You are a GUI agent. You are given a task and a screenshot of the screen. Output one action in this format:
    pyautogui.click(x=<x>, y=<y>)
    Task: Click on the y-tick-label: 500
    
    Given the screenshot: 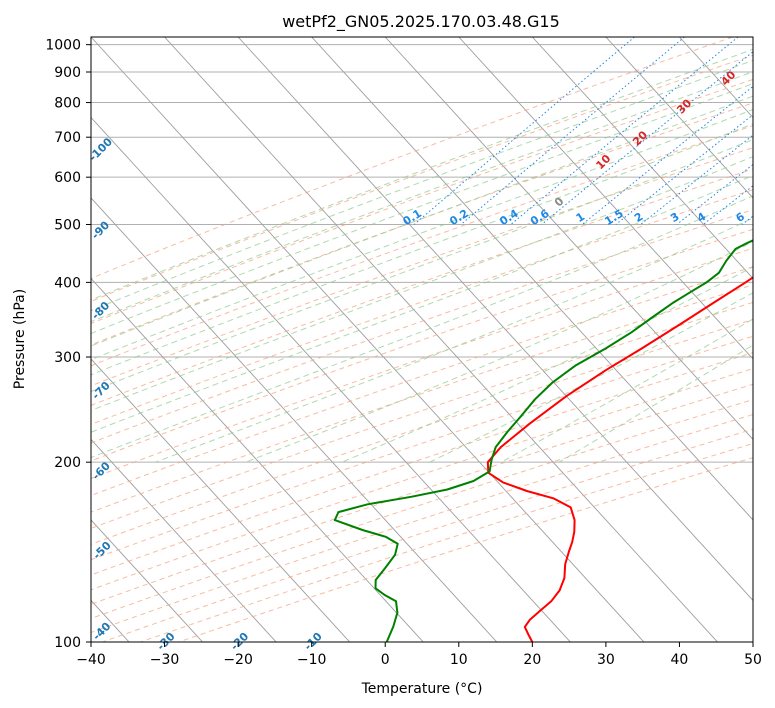 What is the action you would take?
    pyautogui.click(x=67, y=225)
    